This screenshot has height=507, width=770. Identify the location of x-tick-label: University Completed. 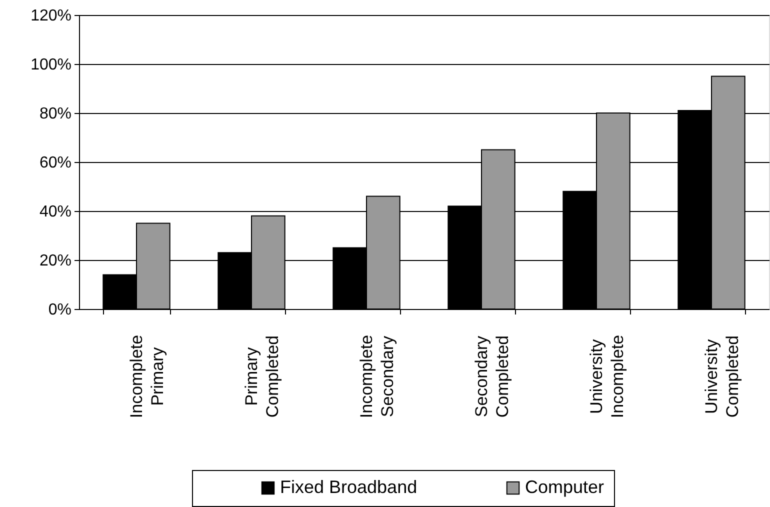
(722, 376).